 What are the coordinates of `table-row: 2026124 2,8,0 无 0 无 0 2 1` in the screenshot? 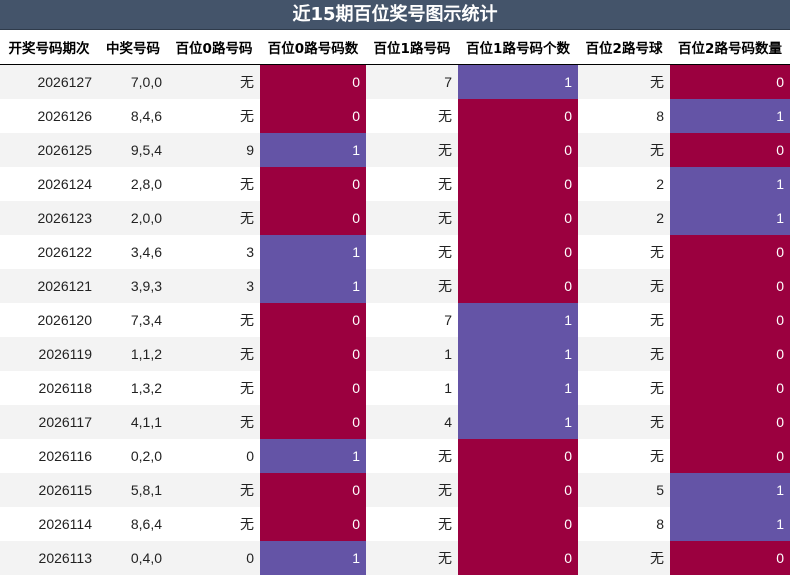 It's located at (395, 183).